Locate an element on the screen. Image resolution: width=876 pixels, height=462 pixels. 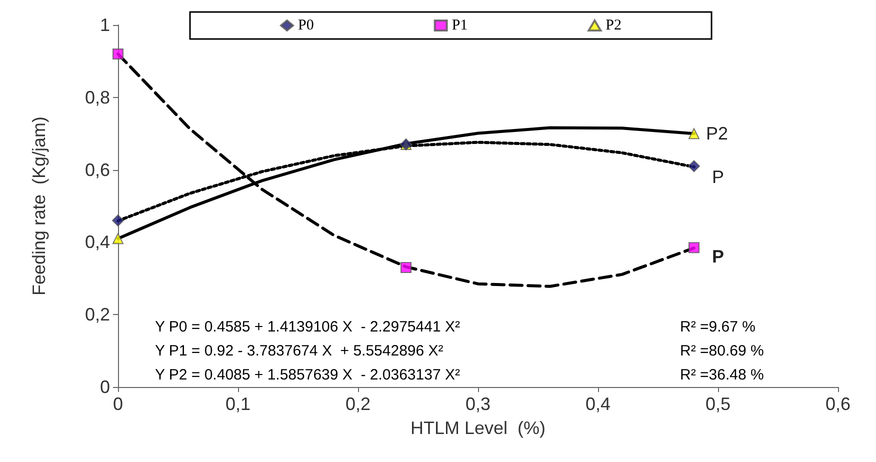
annotation: R² =80.69 % is located at coordinates (722, 351).